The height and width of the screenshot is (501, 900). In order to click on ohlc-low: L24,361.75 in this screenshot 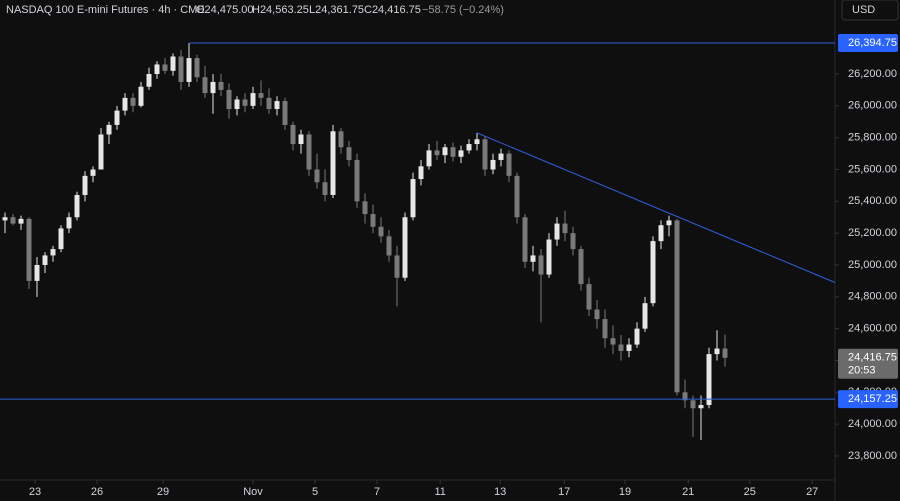, I will do `click(336, 10)`.